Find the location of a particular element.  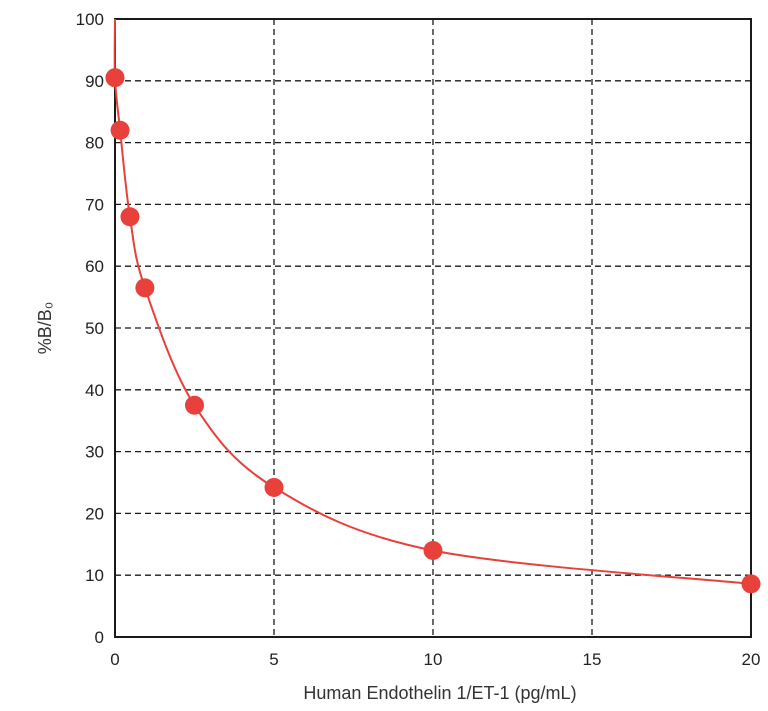

y-tick-label: 70 is located at coordinates (94, 204).